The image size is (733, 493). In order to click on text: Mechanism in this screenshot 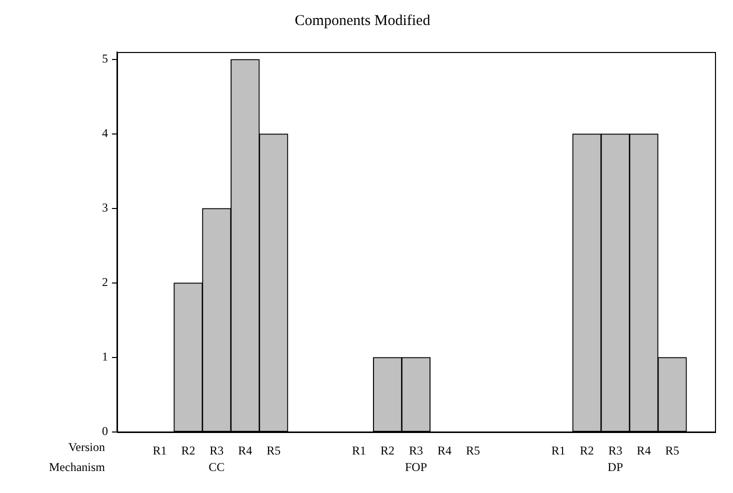, I will do `click(77, 467)`.